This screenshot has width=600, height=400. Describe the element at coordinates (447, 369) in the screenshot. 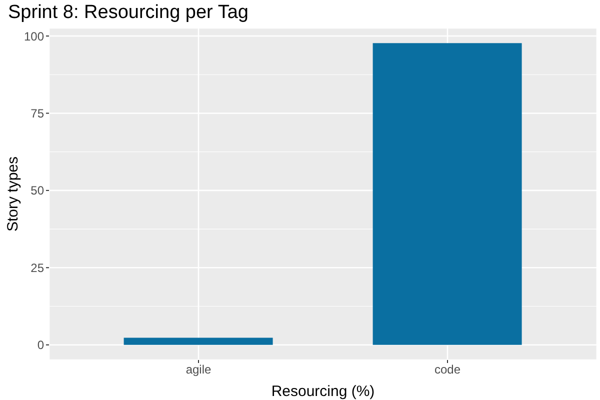

I see `x-tick-label: code` at that location.